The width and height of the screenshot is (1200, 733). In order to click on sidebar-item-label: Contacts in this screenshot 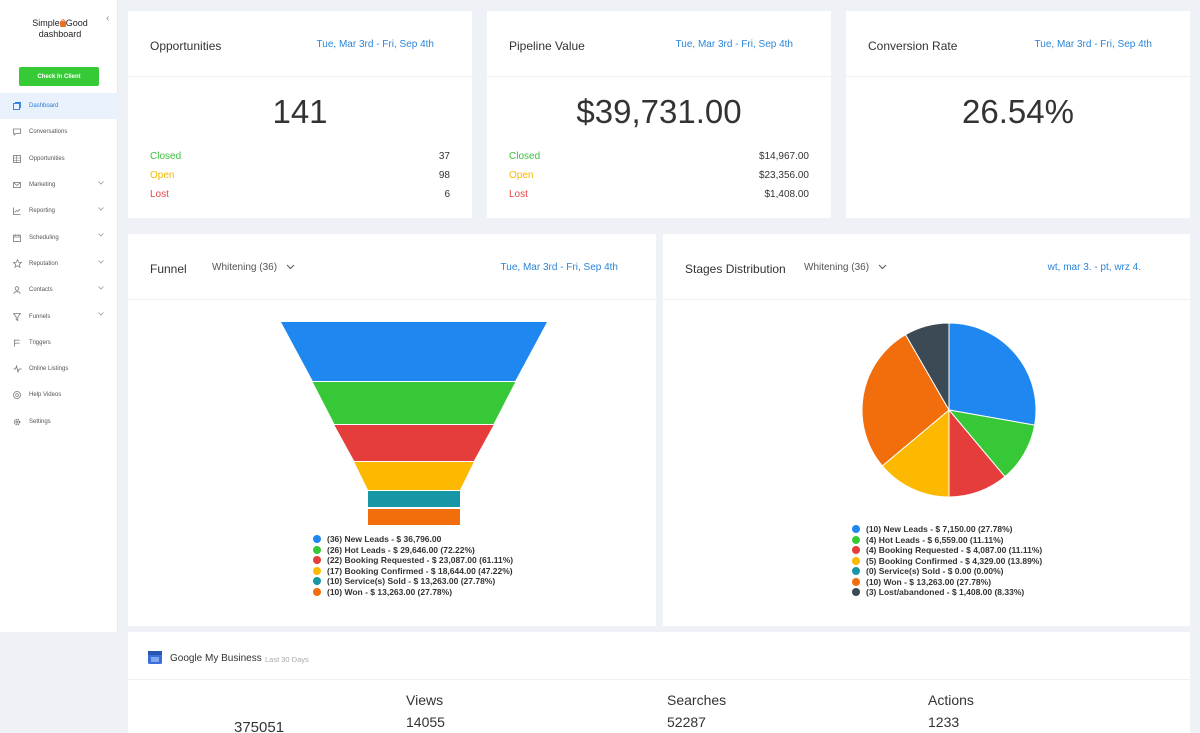, I will do `click(41, 290)`.